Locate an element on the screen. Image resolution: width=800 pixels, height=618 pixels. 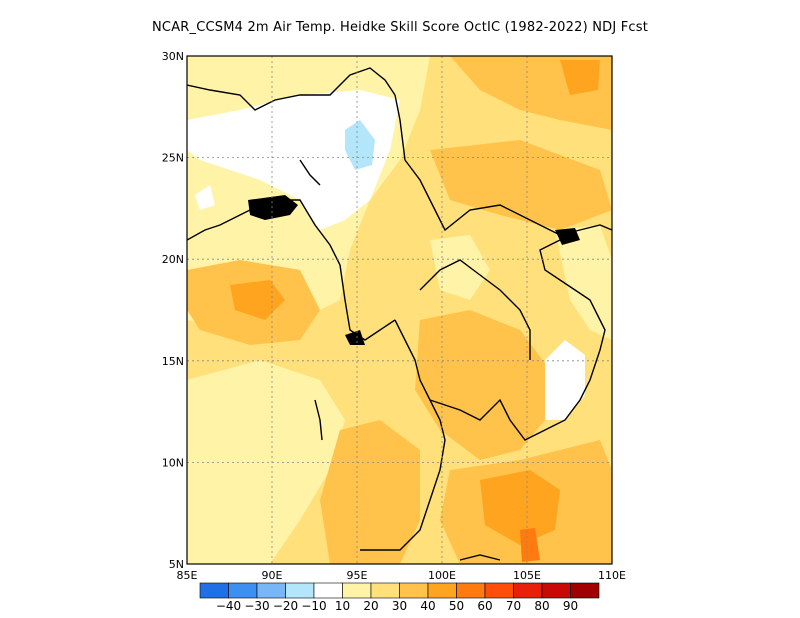
colorbar-label: 80 is located at coordinates (541, 606).